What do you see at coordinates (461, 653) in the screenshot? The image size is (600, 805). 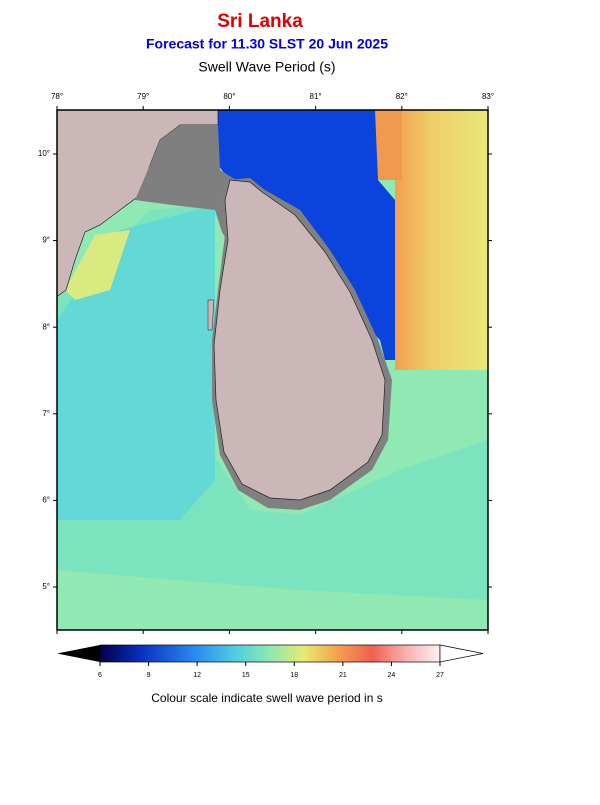 I see `colorbar-high` at bounding box center [461, 653].